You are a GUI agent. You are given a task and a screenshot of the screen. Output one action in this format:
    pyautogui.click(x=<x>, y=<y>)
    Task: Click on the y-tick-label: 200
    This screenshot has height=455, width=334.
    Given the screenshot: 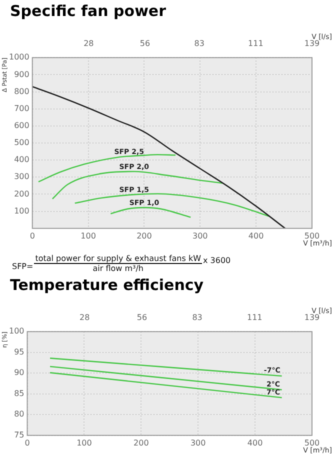 What is the action you would take?
    pyautogui.click(x=22, y=193)
    